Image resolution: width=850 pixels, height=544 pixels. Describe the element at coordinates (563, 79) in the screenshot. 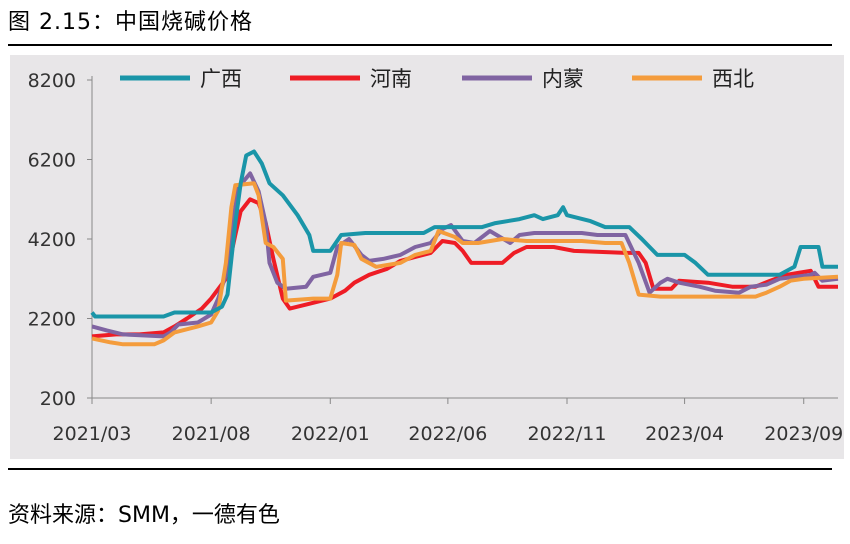

I see `legend-label-3: 内蒙` at that location.